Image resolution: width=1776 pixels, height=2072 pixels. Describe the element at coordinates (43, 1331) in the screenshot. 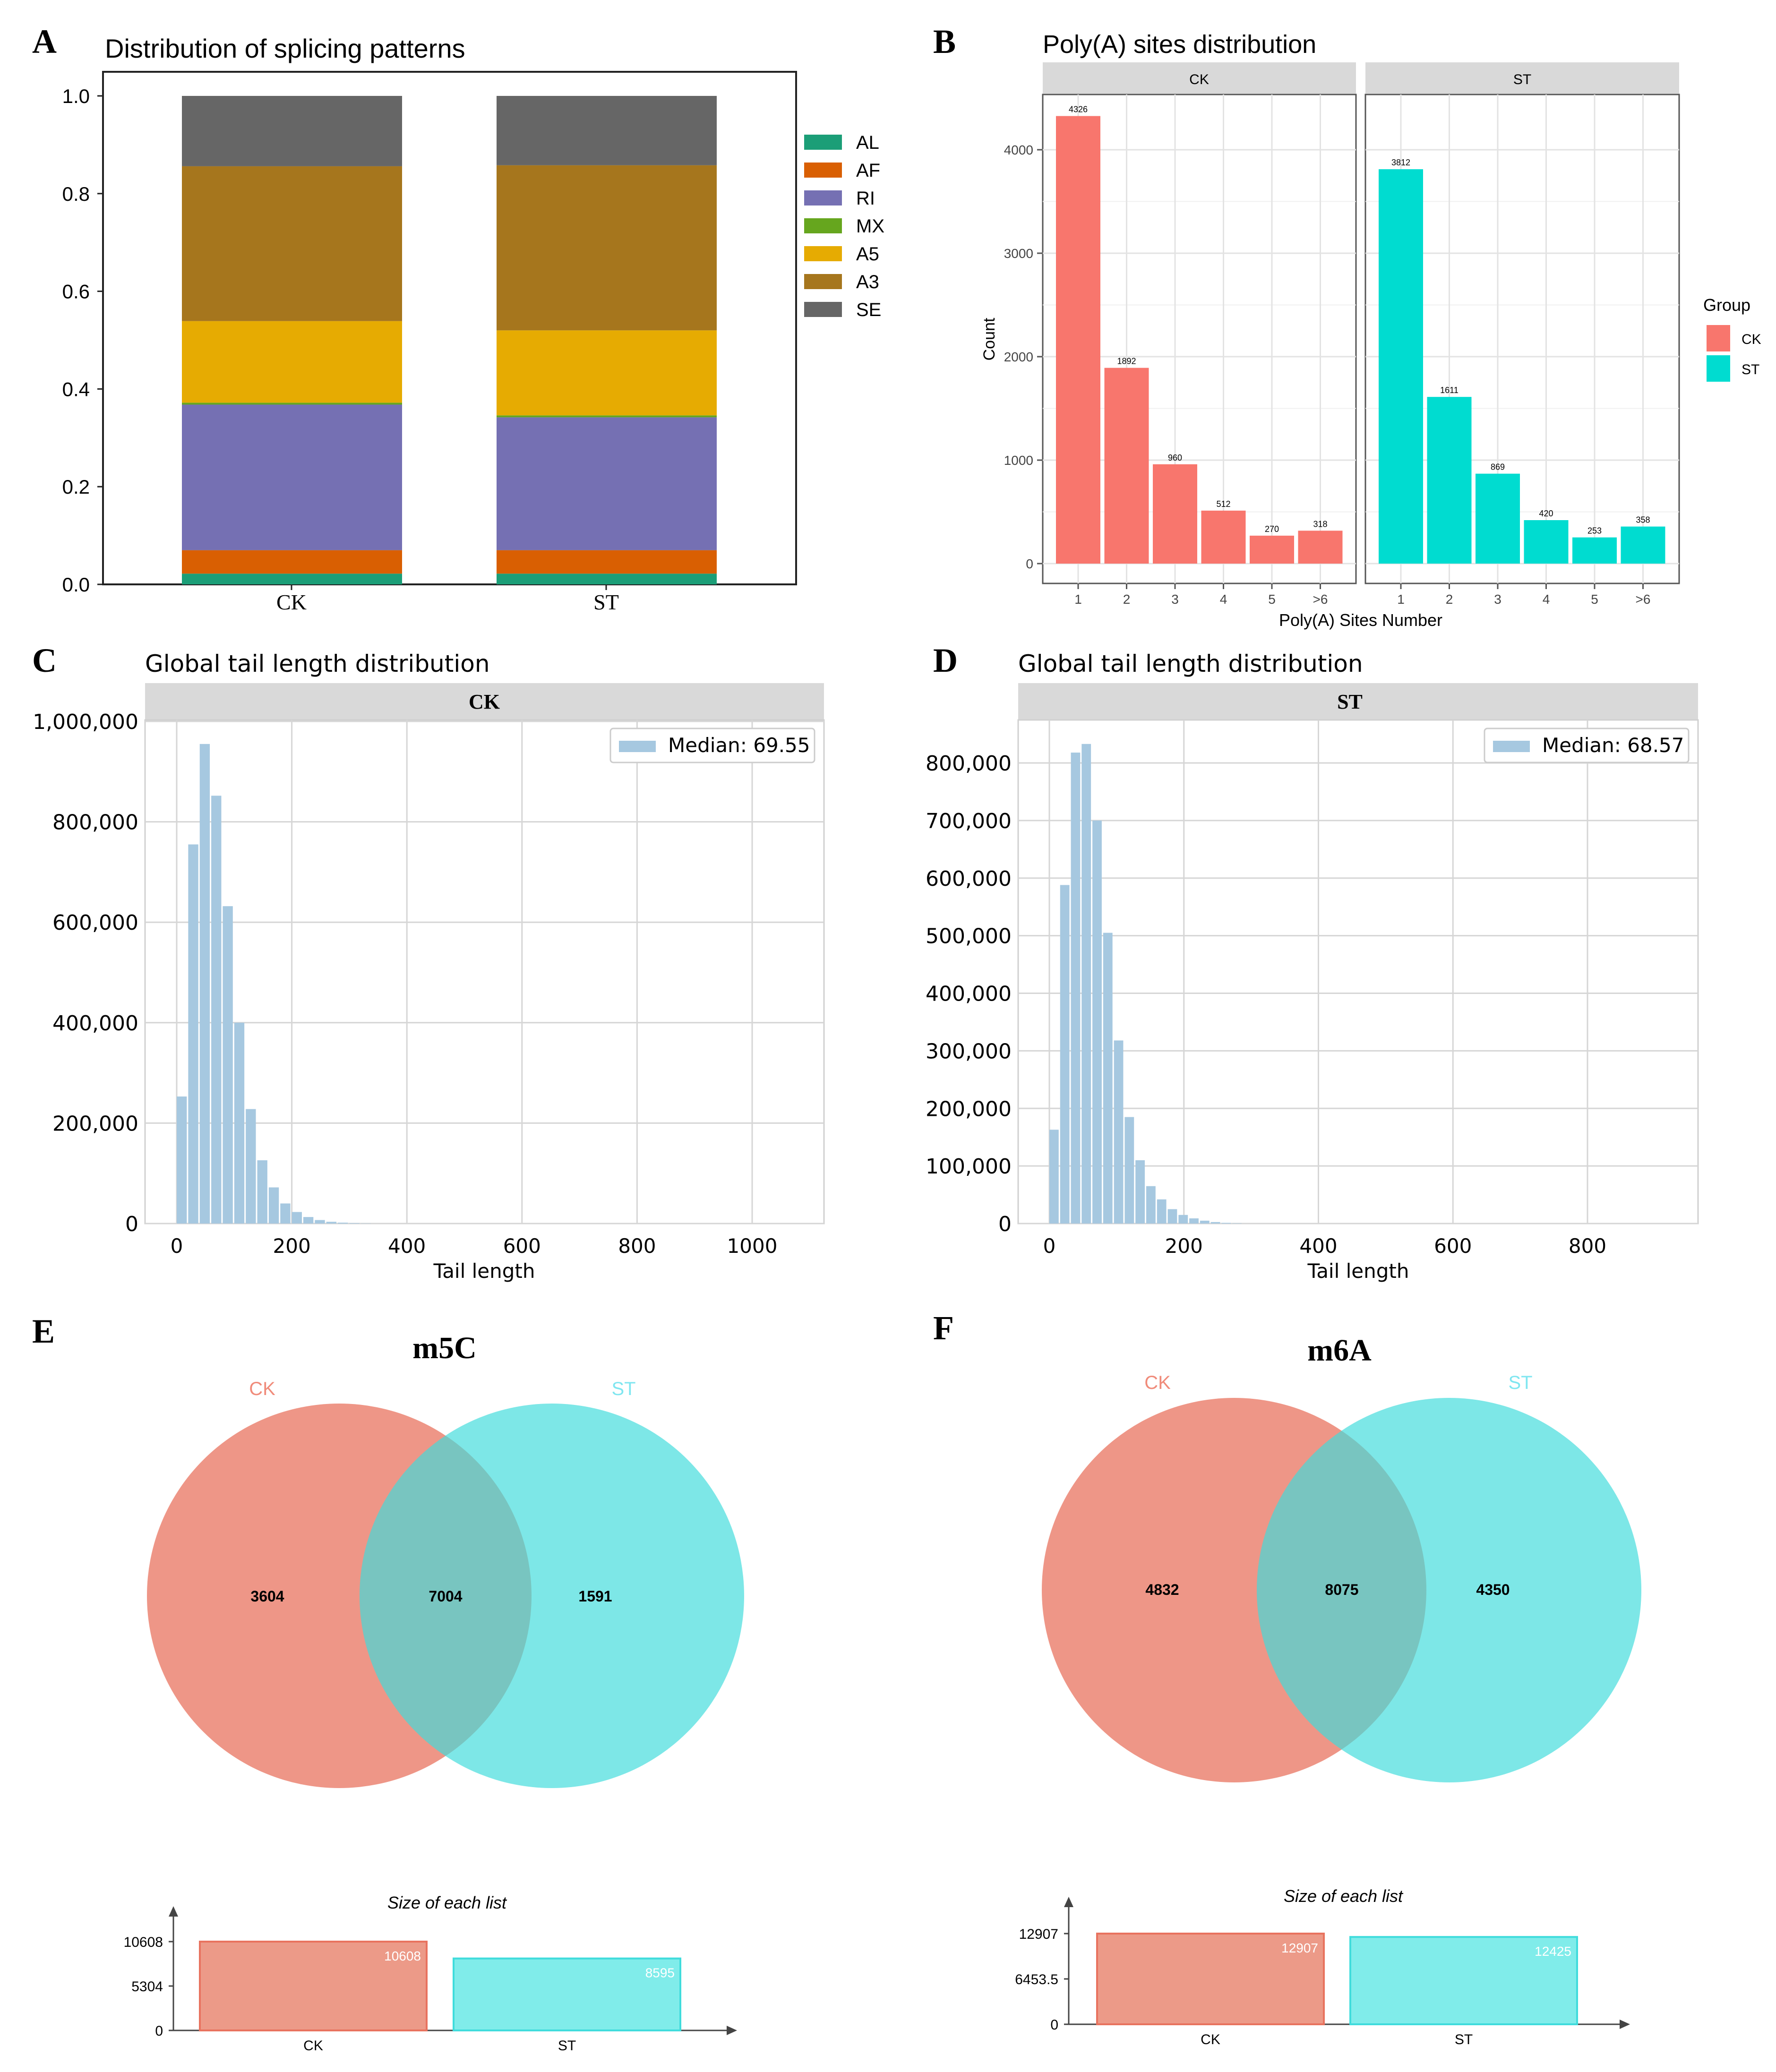

I see `panel-letter-e: E` at that location.